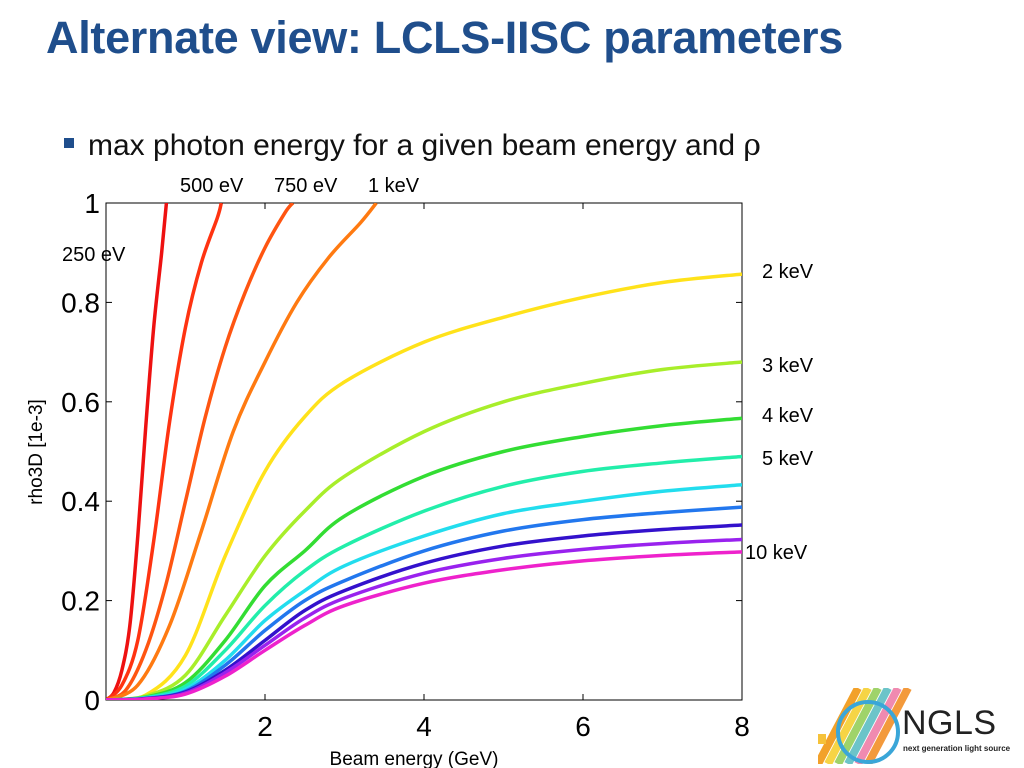 The image size is (1024, 768). What do you see at coordinates (69, 143) in the screenshot?
I see `bullet-square-icon` at bounding box center [69, 143].